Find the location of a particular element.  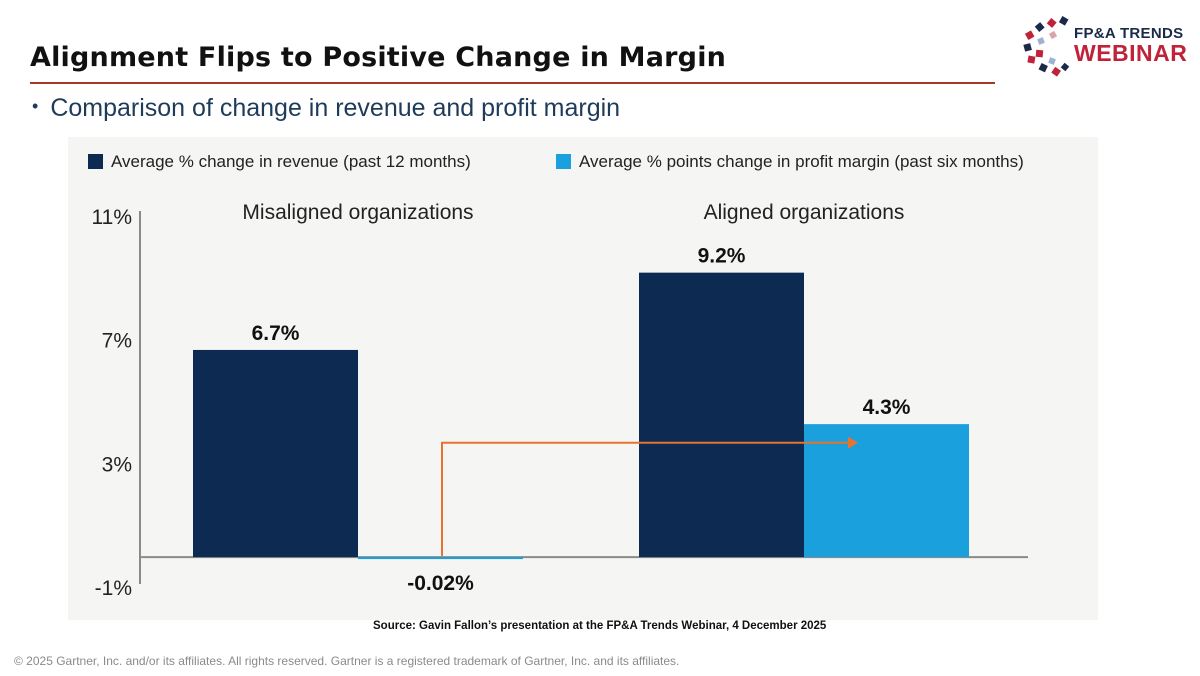

legend-swatch-margin is located at coordinates (563, 161).